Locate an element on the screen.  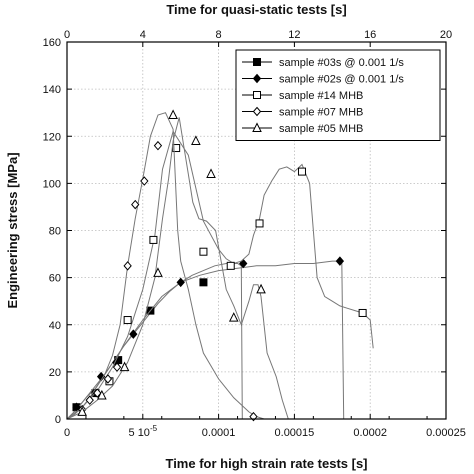
top-tick-label: 8 is located at coordinates (219, 35).